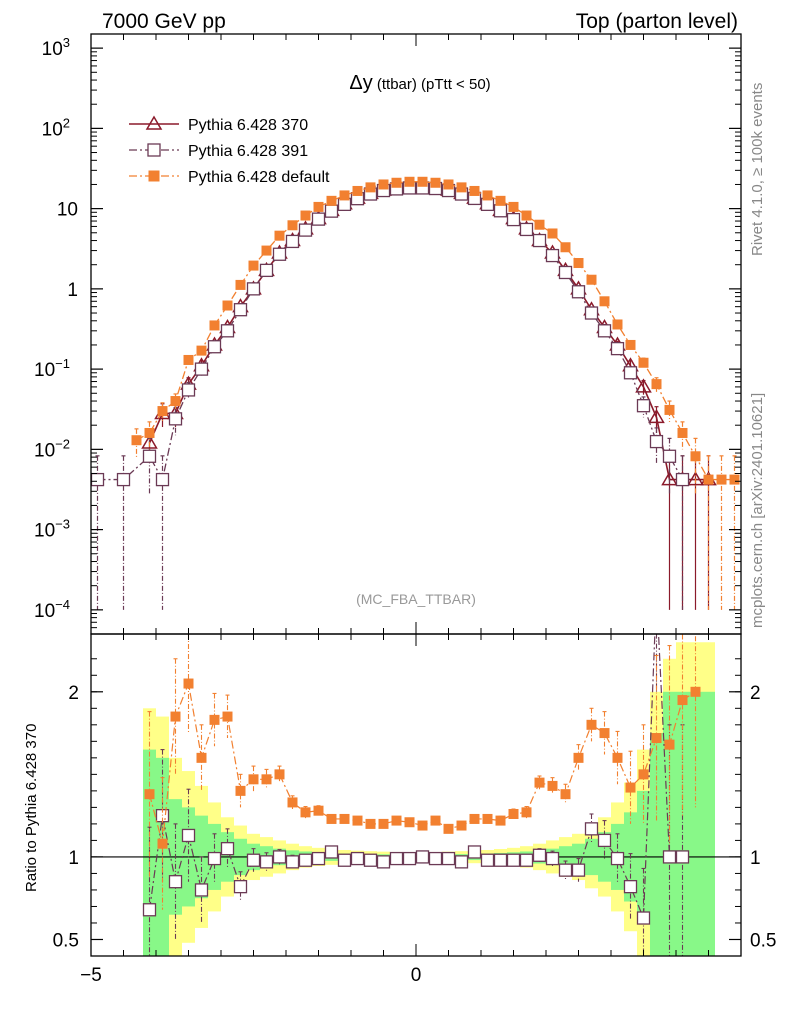 This screenshot has height=1024, width=786. I want to click on rivet-label: Rivet 4.1.0, ≥ 100k events, so click(757, 169).